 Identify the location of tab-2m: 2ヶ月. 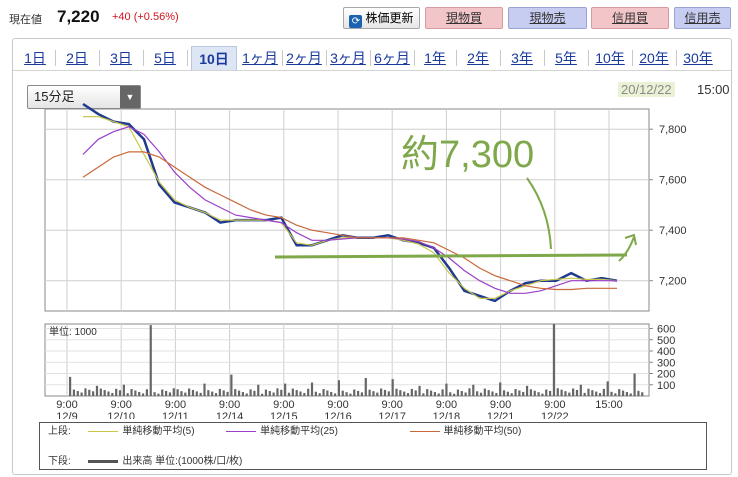
(304, 58).